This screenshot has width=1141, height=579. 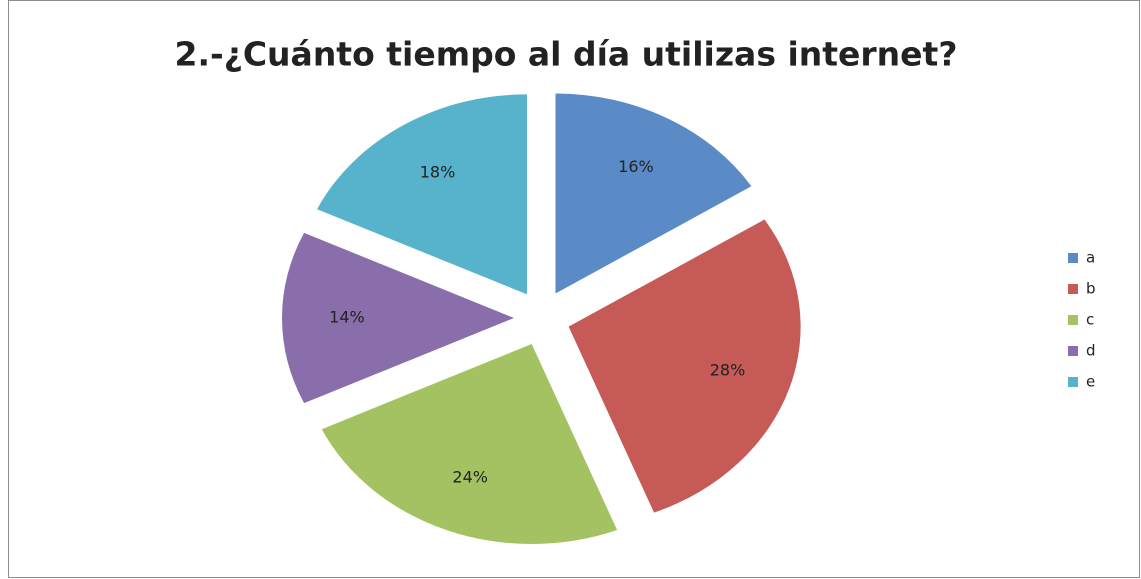 What do you see at coordinates (1091, 351) in the screenshot?
I see `legend-label: d` at bounding box center [1091, 351].